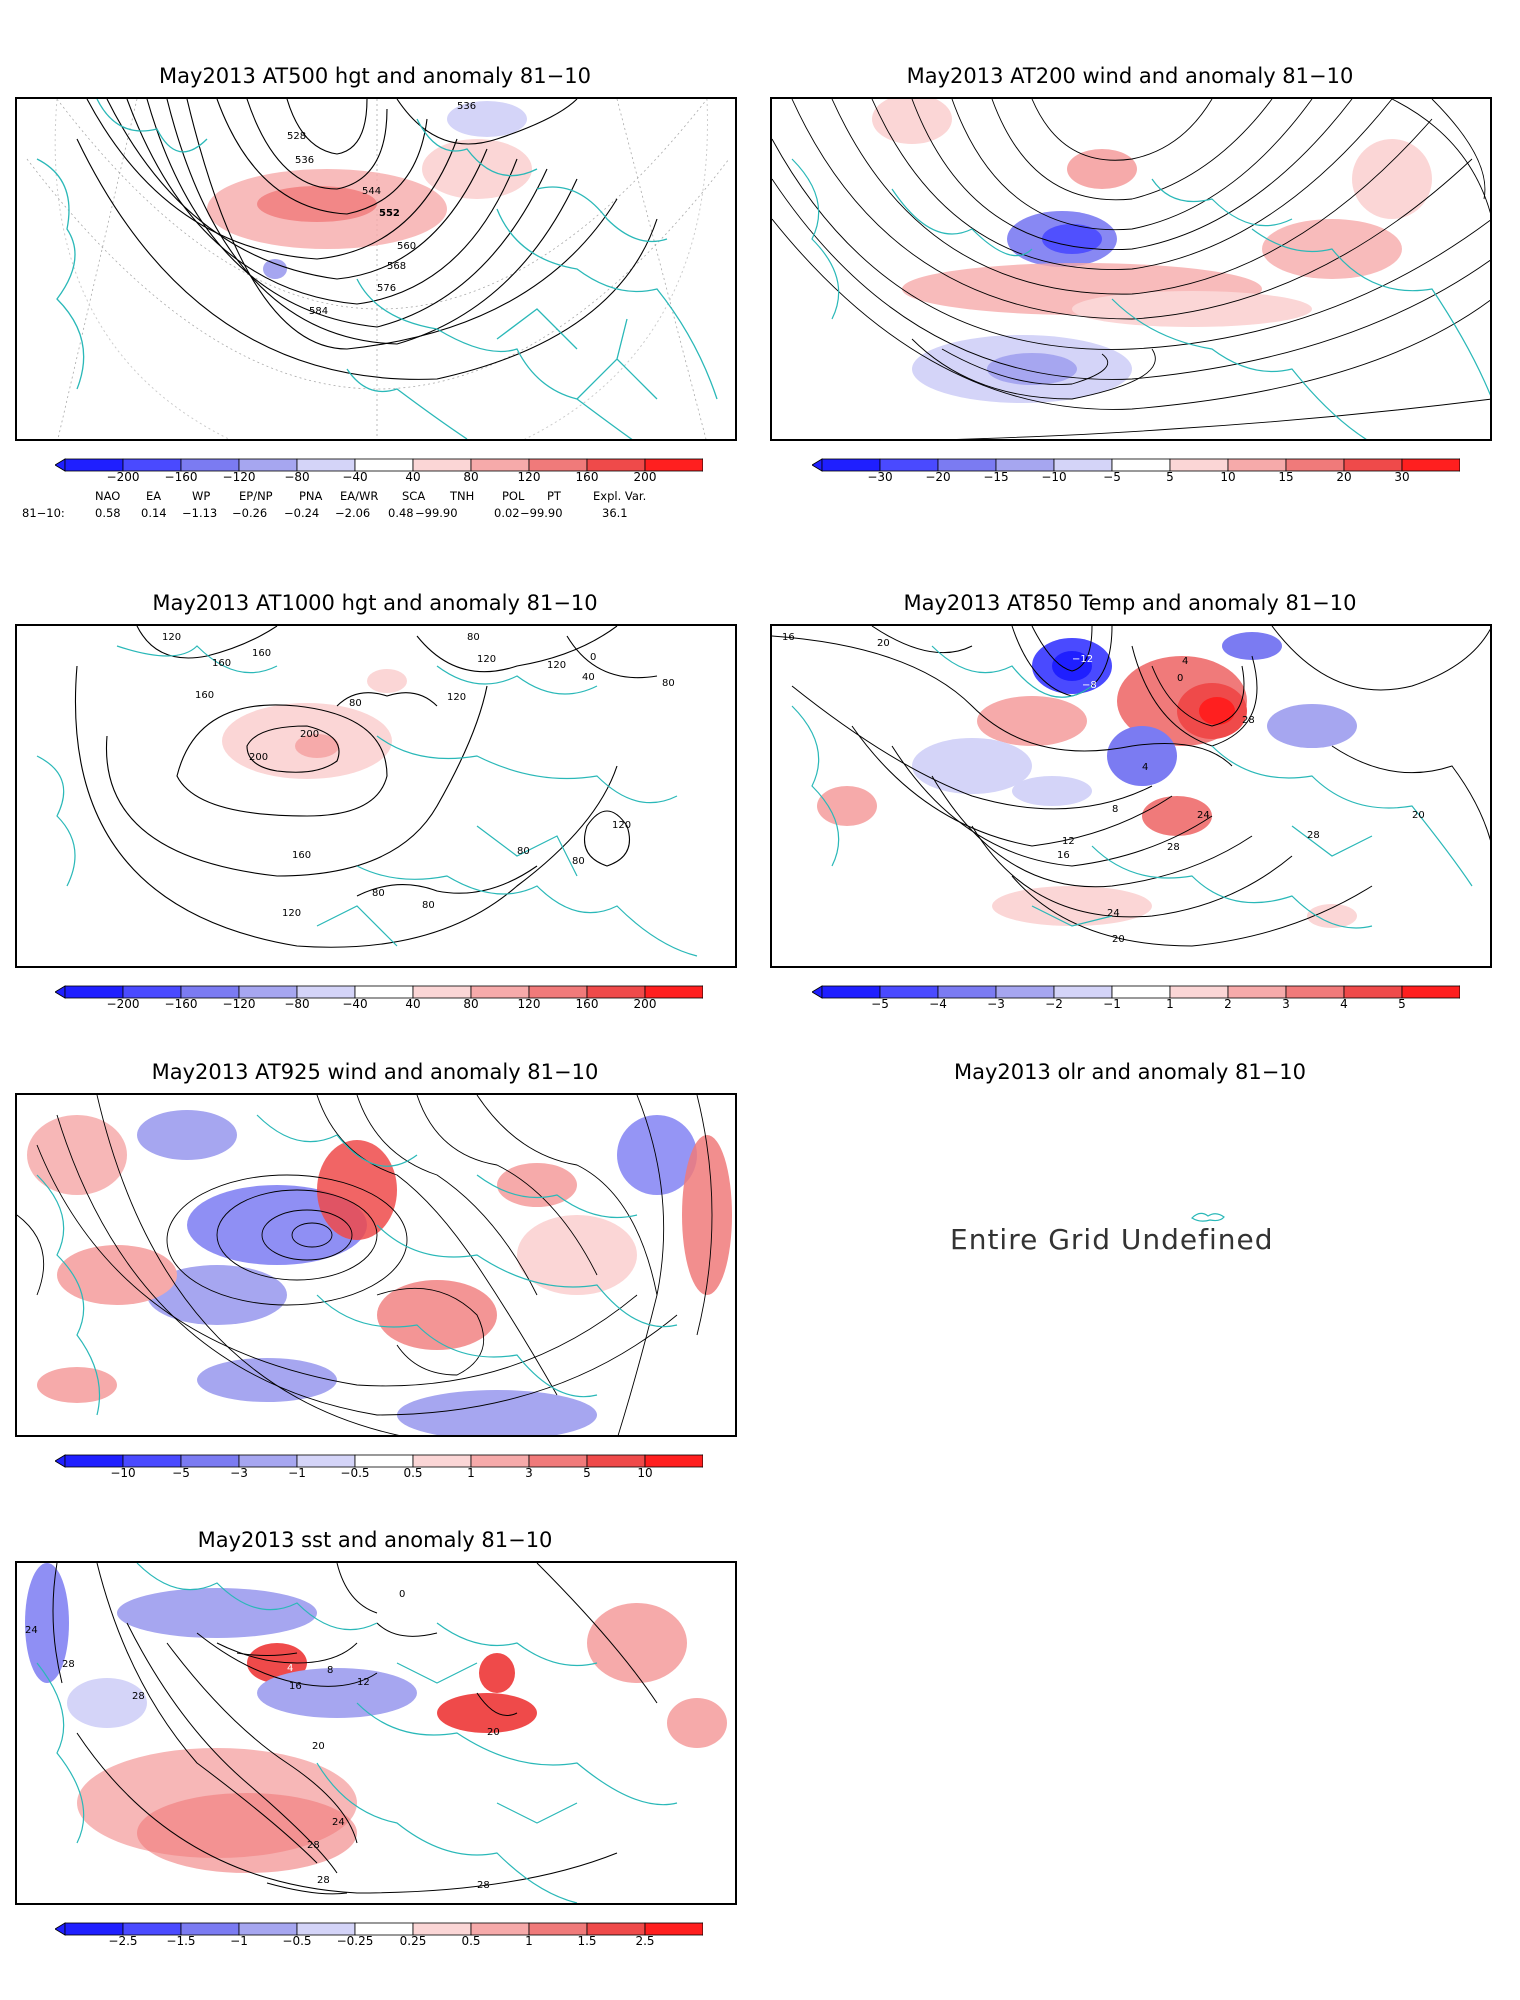 Image resolution: width=1520 pixels, height=2000 pixels. Describe the element at coordinates (436, 513) in the screenshot. I see `index-value: −99.90` at that location.